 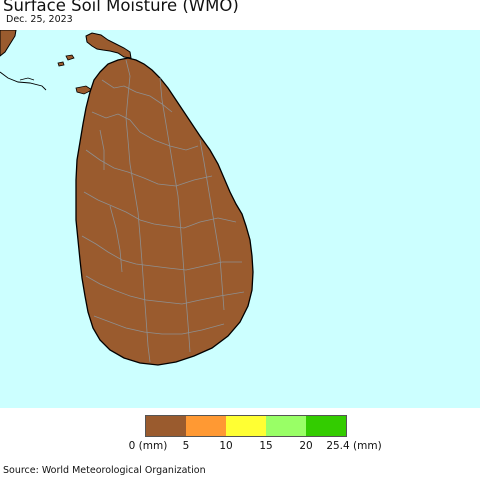 I want to click on legend: 0 (mm) 5 10 15 20 25.4 (mm), so click(x=240, y=435).